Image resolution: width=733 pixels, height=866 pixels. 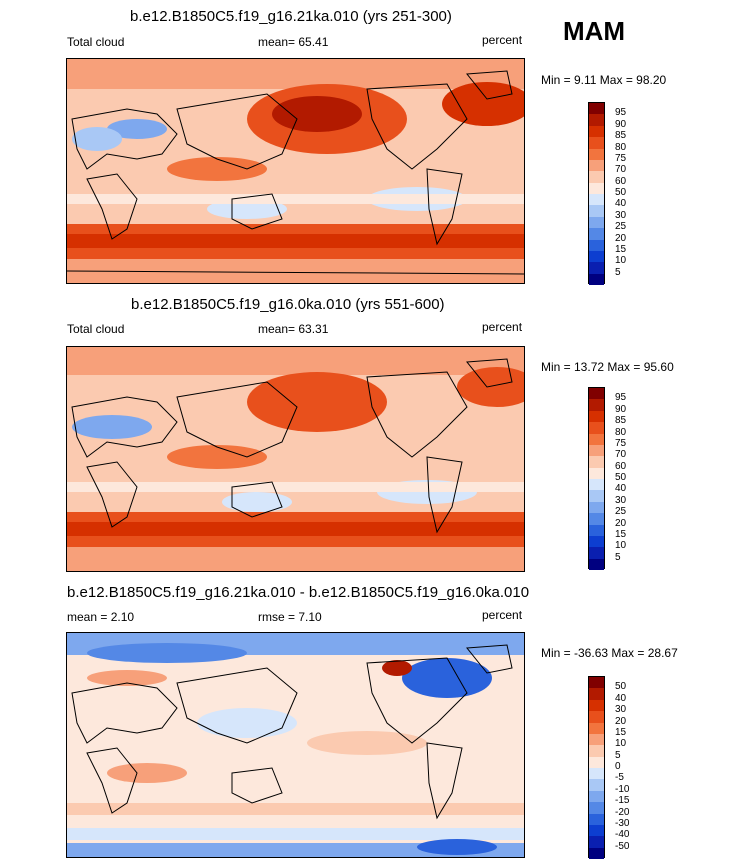 I want to click on panel-3-colorbar, so click(x=596, y=767).